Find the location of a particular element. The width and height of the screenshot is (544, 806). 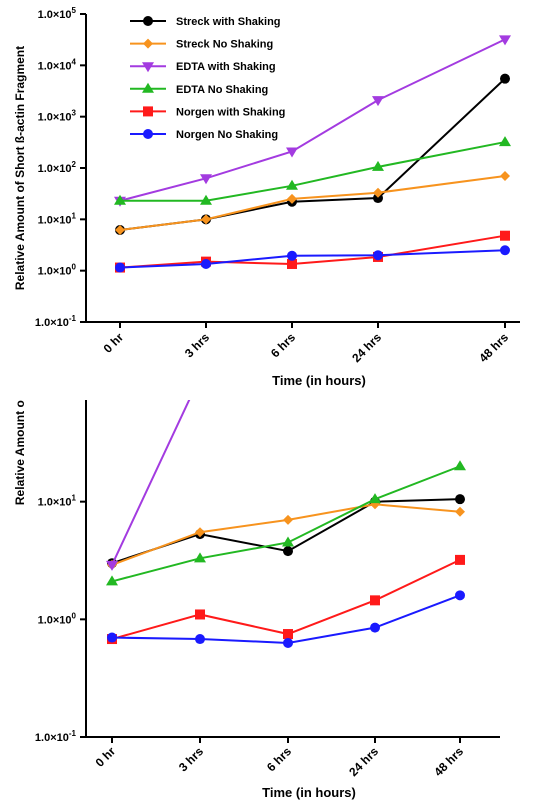

legend-label: Streck No Shaking is located at coordinates (224, 45).